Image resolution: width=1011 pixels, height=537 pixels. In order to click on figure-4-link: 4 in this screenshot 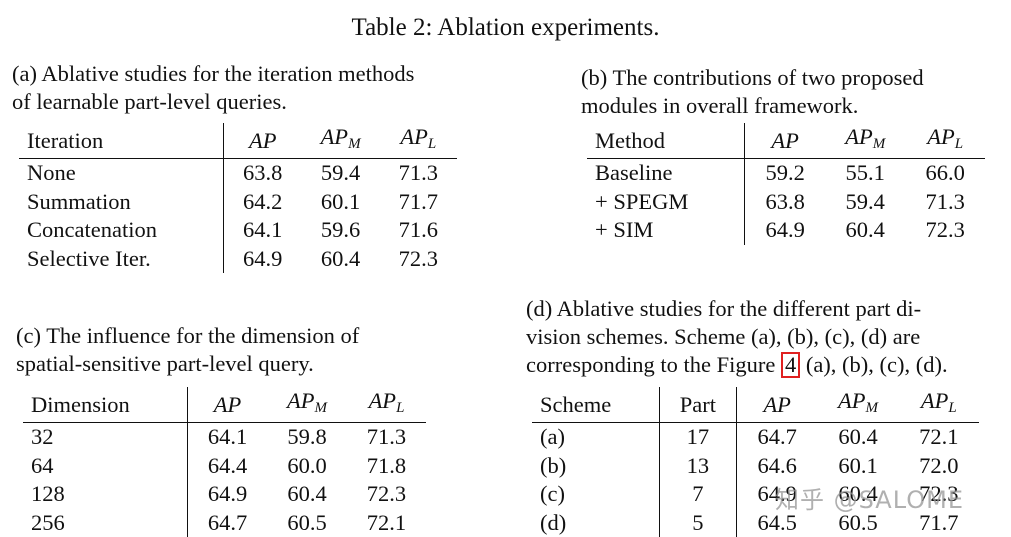, I will do `click(790, 365)`.